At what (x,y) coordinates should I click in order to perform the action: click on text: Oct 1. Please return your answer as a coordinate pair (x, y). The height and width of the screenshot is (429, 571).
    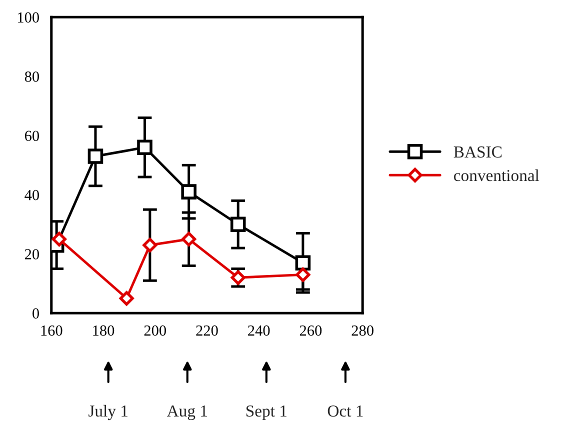
    Looking at the image, I should click on (345, 411).